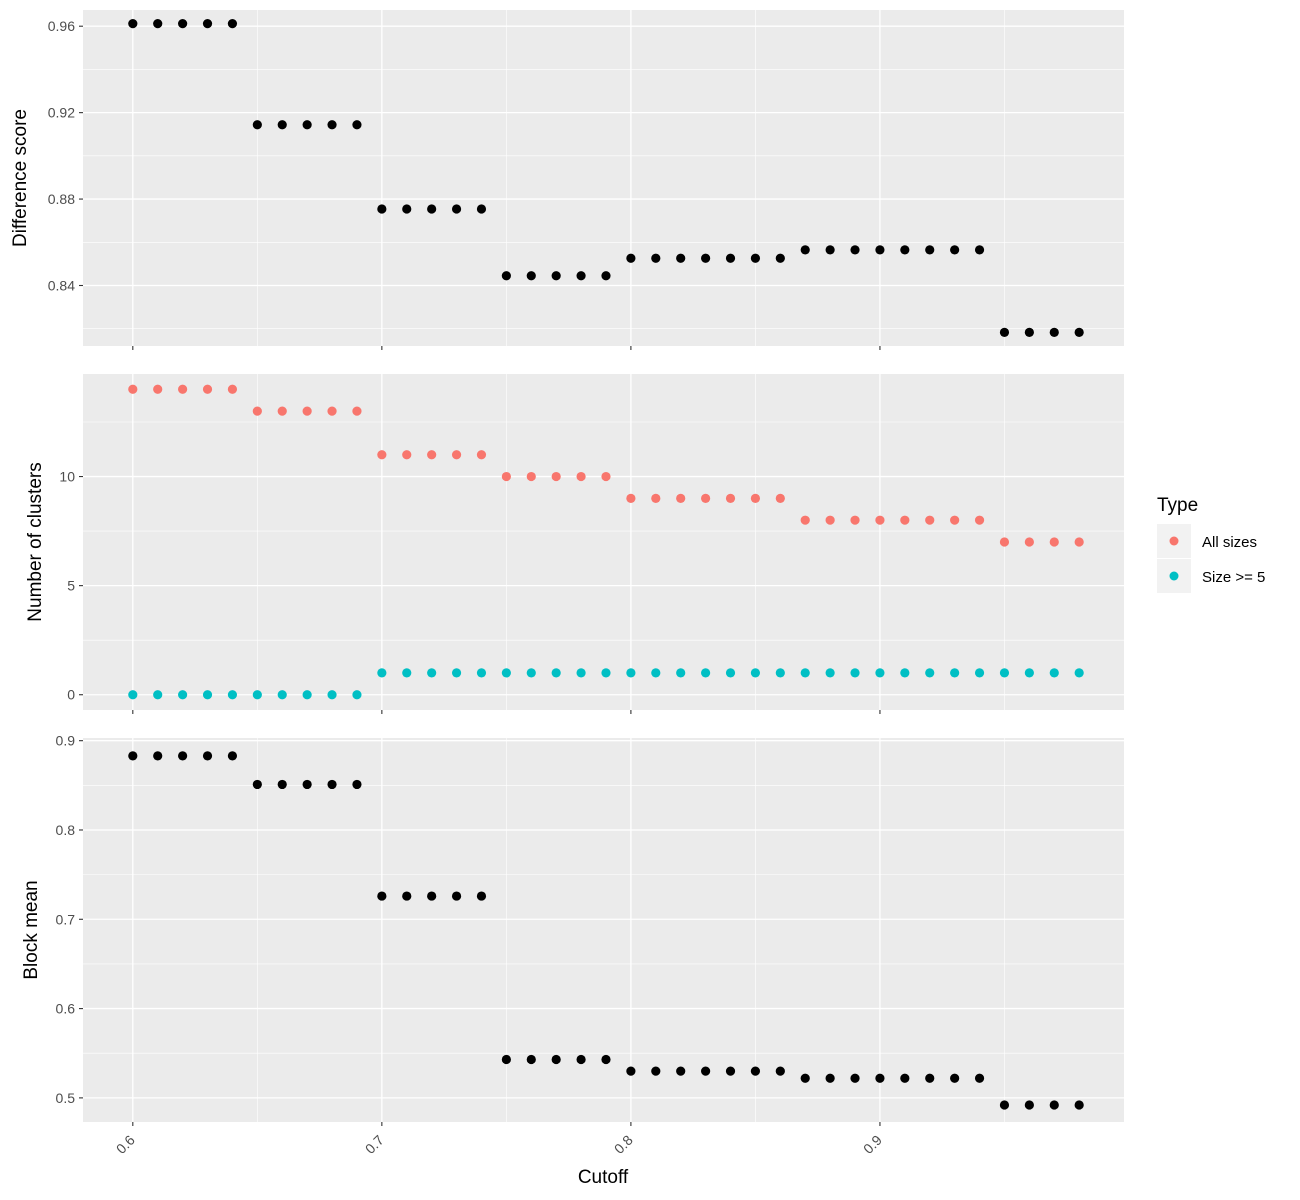  Describe the element at coordinates (35, 541) in the screenshot. I see `y-axis-title: Number of clusters` at that location.